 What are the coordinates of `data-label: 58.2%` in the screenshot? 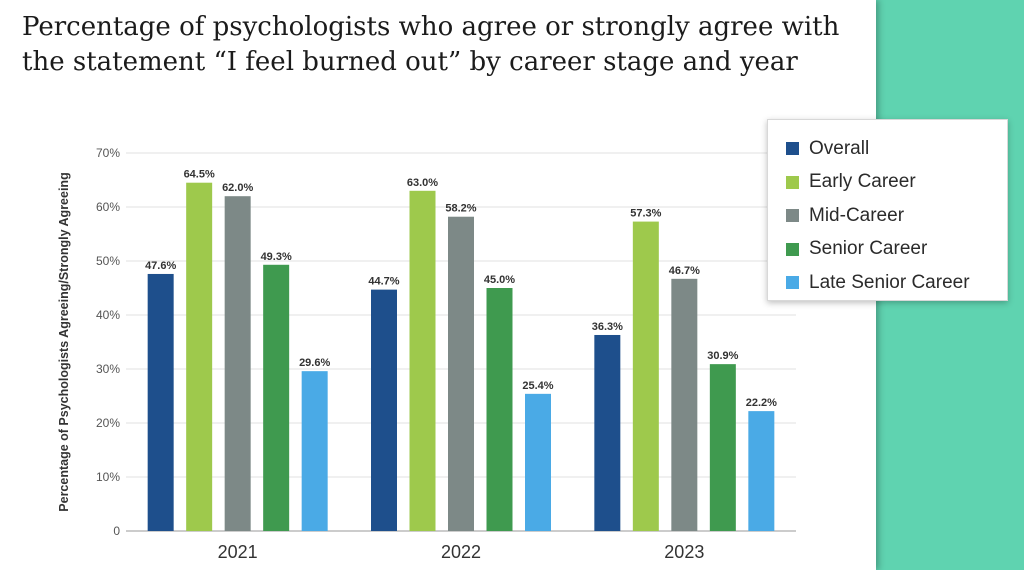 It's located at (460, 209).